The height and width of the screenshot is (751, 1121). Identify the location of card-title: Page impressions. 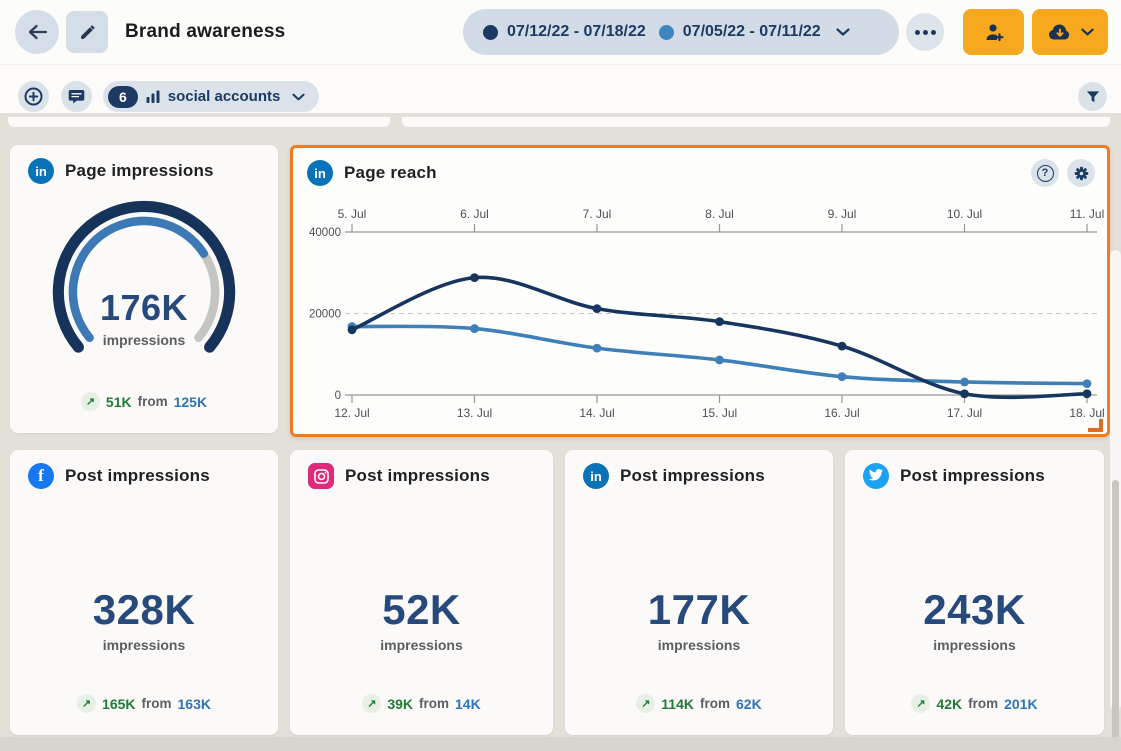
(139, 170).